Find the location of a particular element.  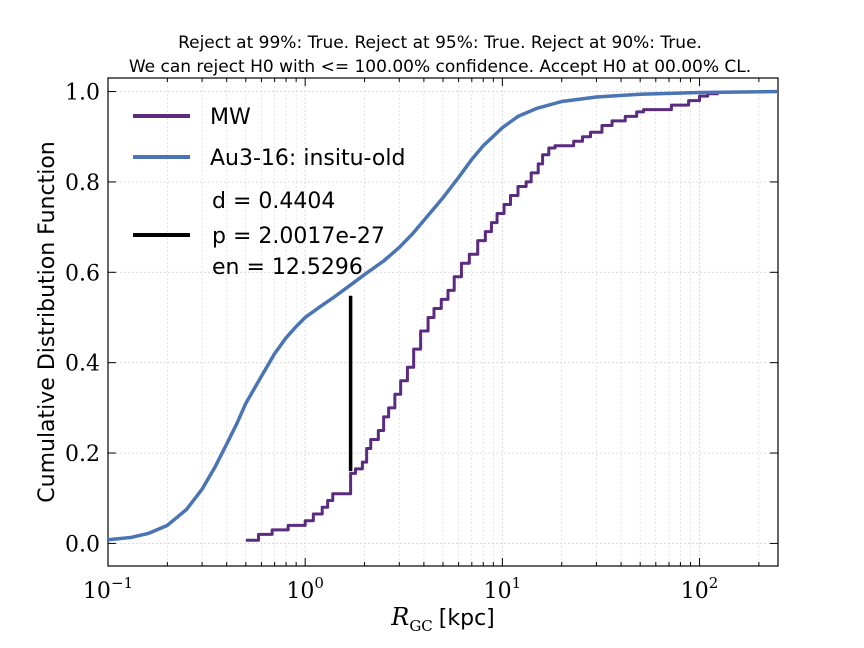

x-axis-symbol: R is located at coordinates (399, 617).